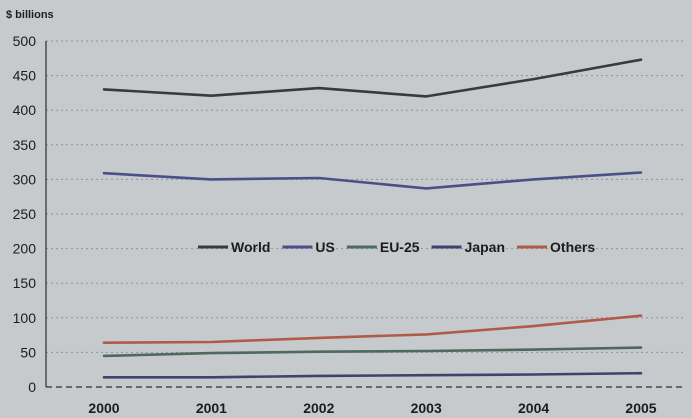  What do you see at coordinates (400, 247) in the screenshot?
I see `legend-label-eu-25: EU-25` at bounding box center [400, 247].